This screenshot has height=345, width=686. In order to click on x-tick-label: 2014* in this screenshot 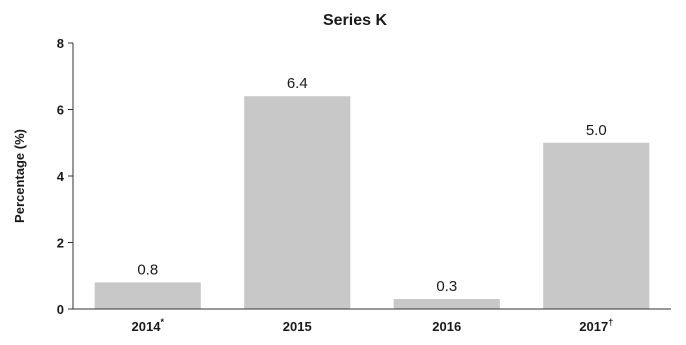, I will do `click(148, 325)`.